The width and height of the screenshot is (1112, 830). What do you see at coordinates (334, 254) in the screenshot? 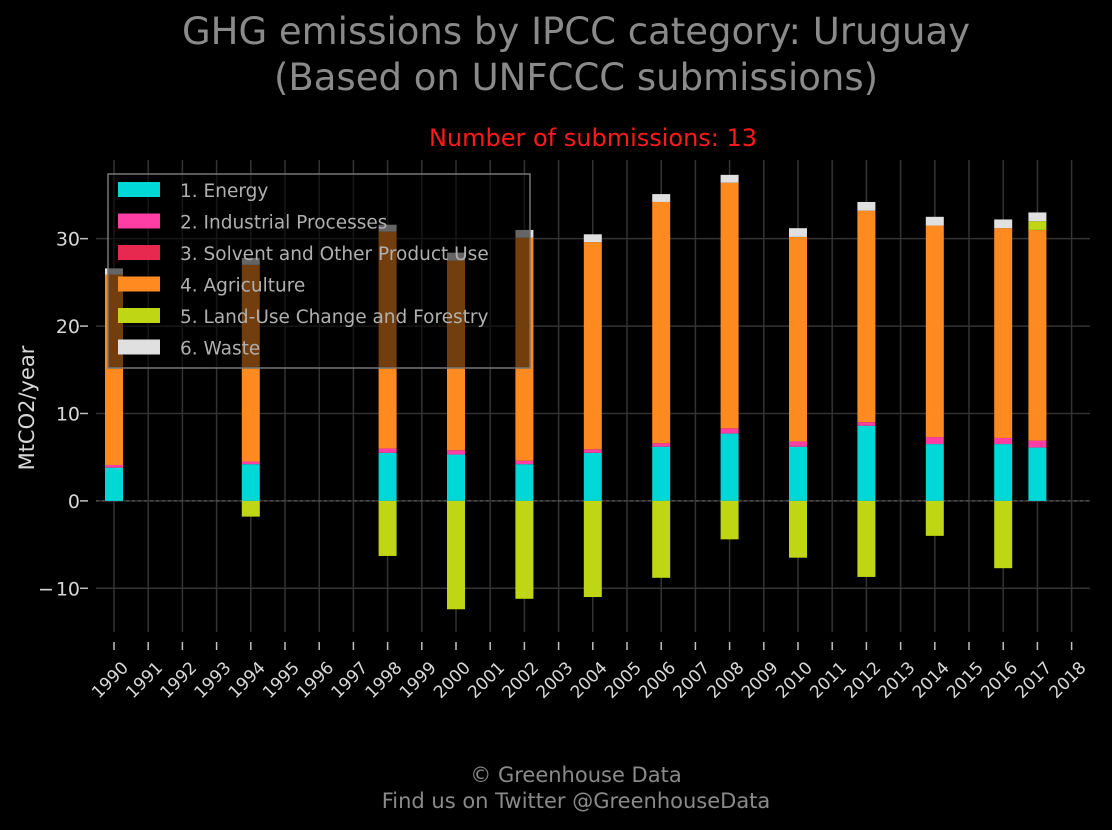
I see `legend-label: 3. Solvent and Other Product Use` at bounding box center [334, 254].